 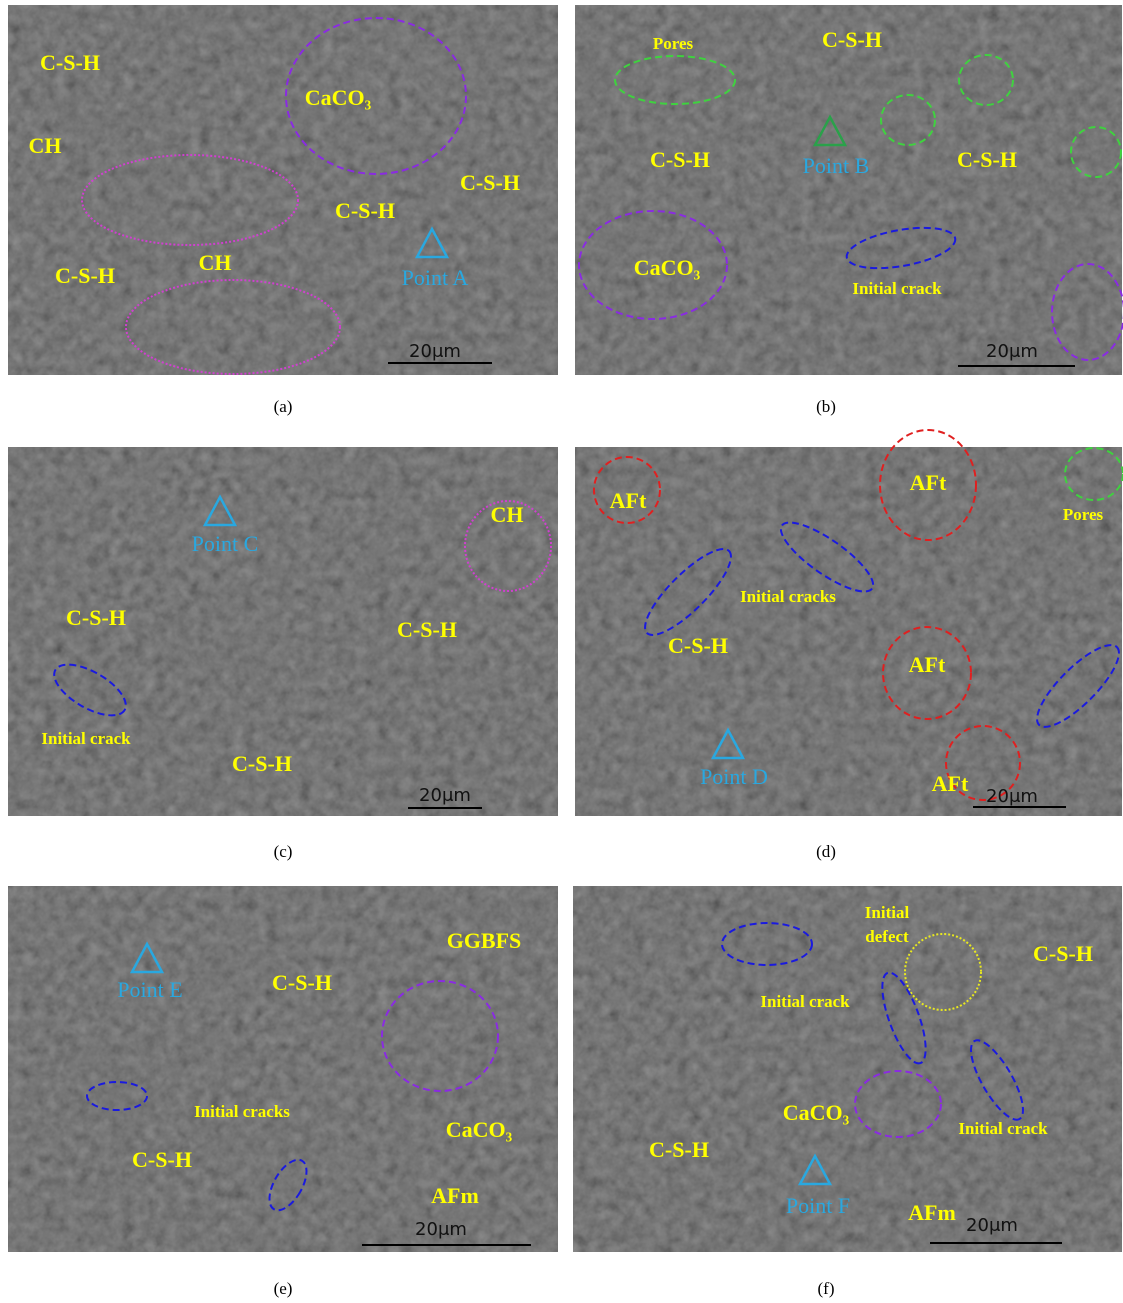 I want to click on point-label: Point A, so click(x=435, y=277).